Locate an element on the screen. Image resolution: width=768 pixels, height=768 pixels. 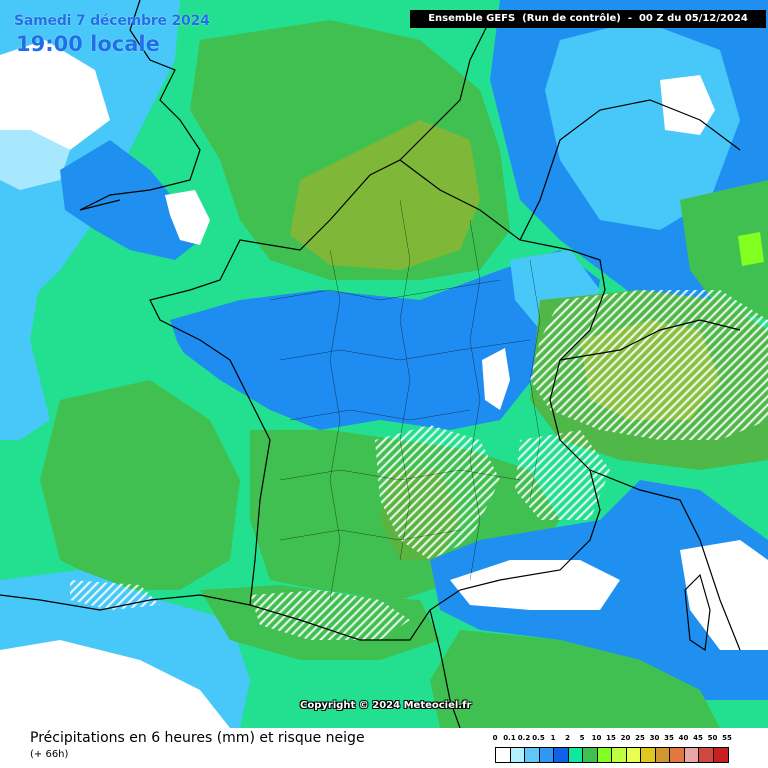
legend-label: 25 is located at coordinates (640, 738).